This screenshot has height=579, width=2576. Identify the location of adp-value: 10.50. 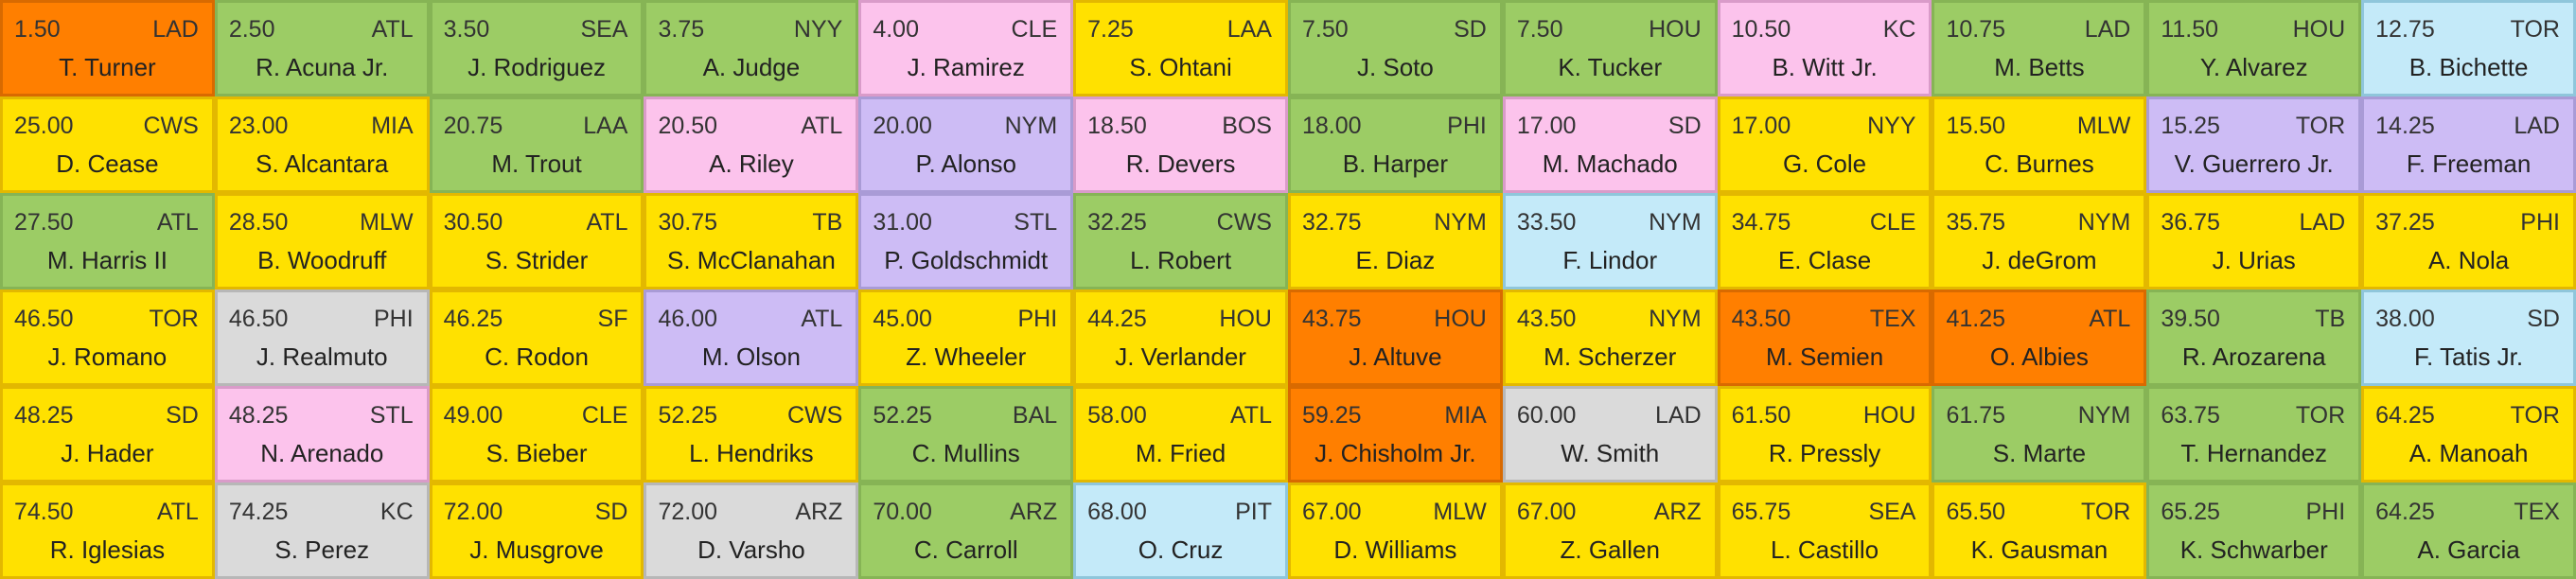
(1761, 29).